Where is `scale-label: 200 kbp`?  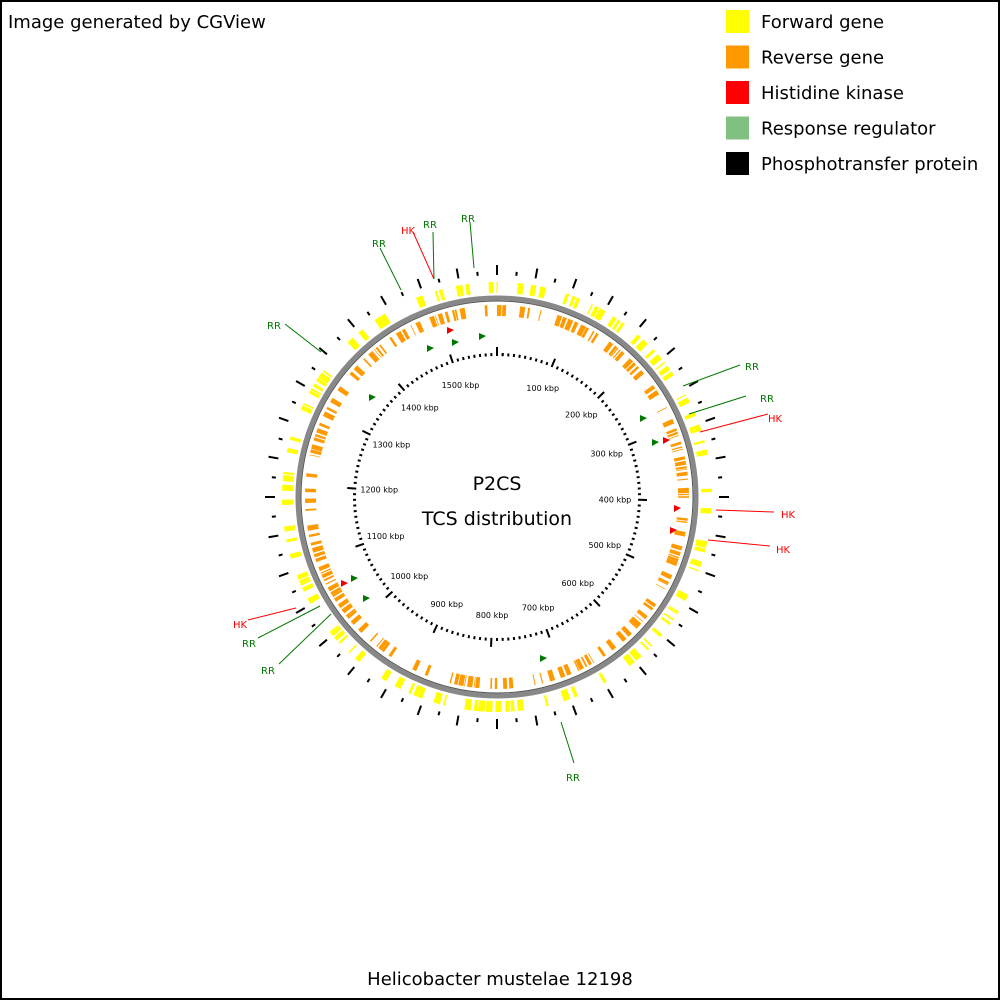
scale-label: 200 kbp is located at coordinates (581, 414).